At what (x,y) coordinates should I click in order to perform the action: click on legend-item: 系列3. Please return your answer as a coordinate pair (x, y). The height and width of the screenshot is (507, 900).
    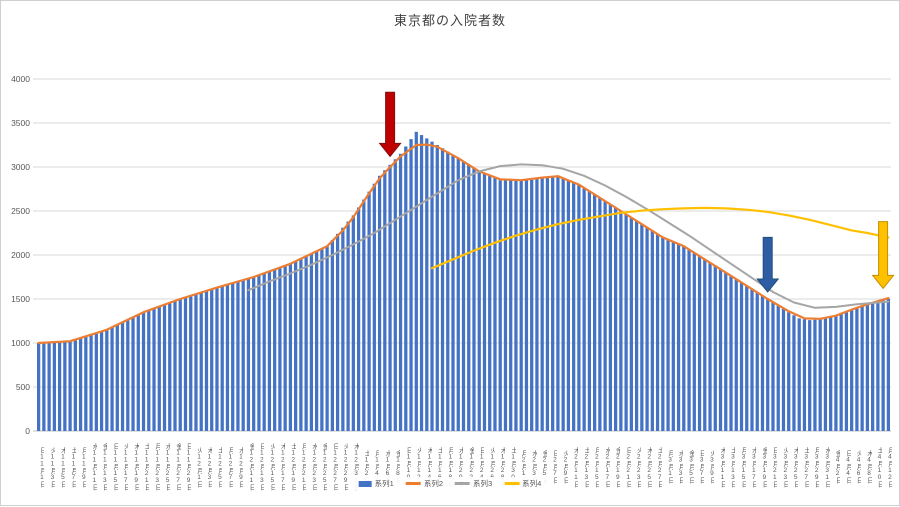
    Looking at the image, I should click on (473, 483).